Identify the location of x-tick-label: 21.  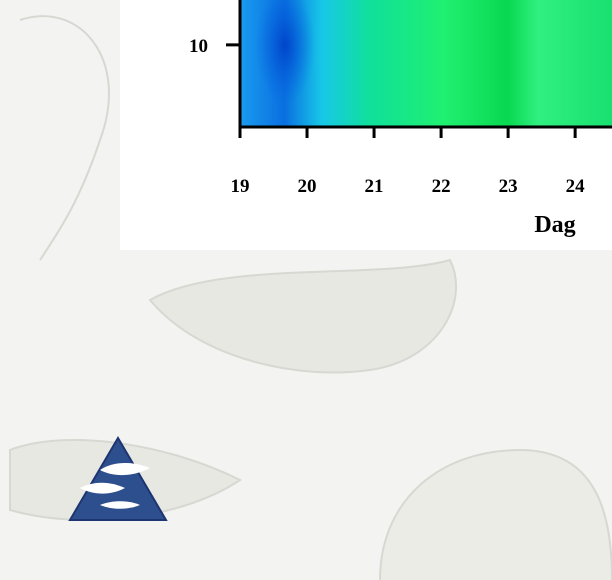
(374, 186).